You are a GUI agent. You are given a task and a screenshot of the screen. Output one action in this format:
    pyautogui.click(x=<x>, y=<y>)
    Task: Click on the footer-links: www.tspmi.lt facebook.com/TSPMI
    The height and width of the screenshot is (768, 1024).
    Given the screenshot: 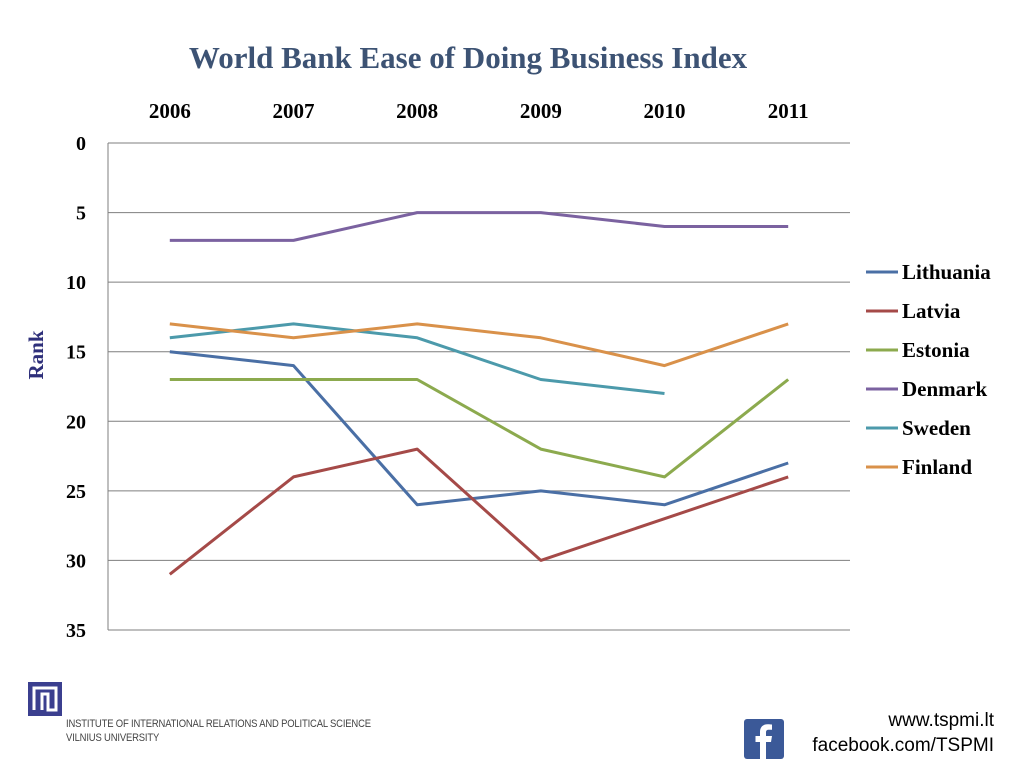 What is the action you would take?
    pyautogui.click(x=903, y=733)
    